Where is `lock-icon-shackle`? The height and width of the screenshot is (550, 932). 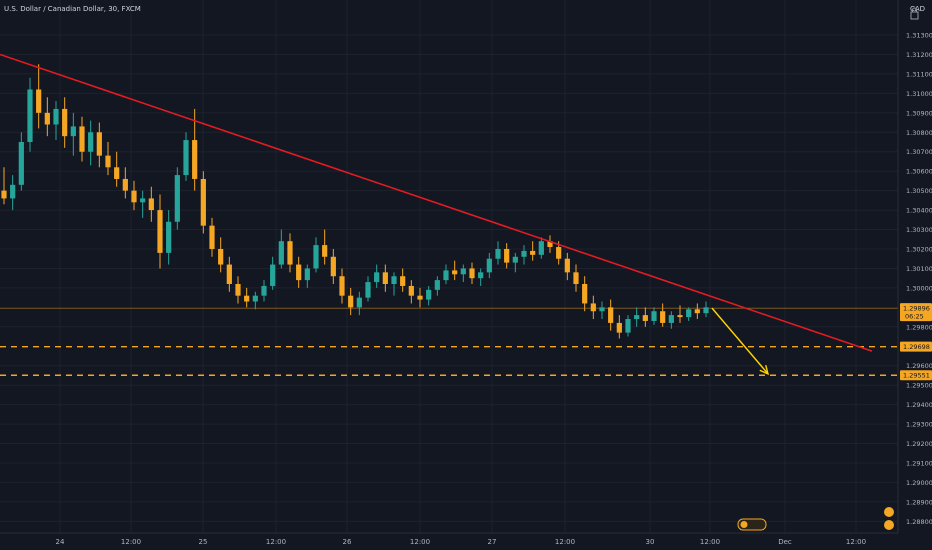 lock-icon-shackle is located at coordinates (914, 9).